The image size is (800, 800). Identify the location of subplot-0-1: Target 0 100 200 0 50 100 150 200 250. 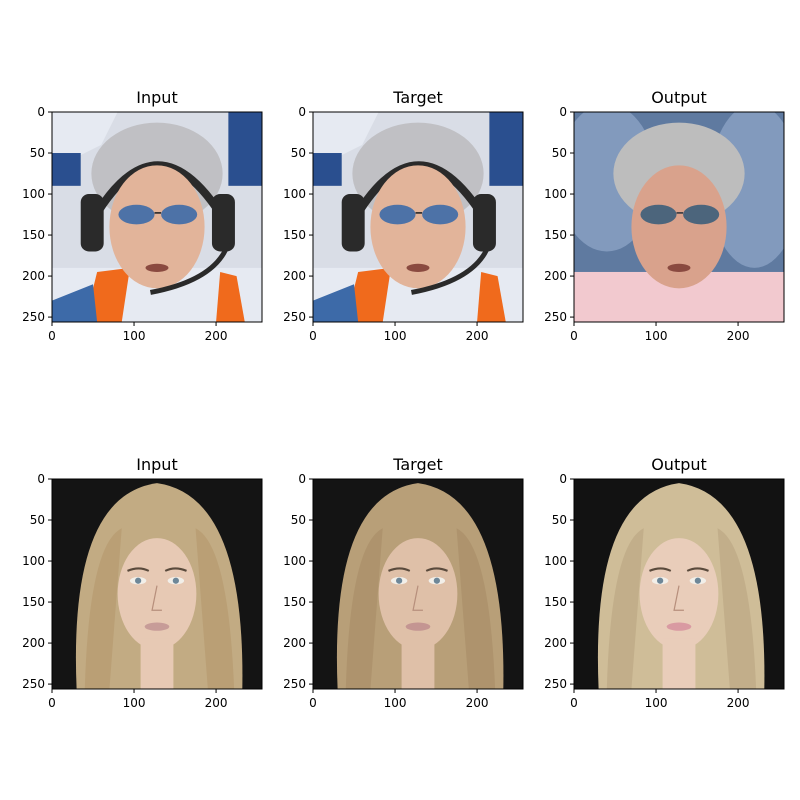
(403, 215).